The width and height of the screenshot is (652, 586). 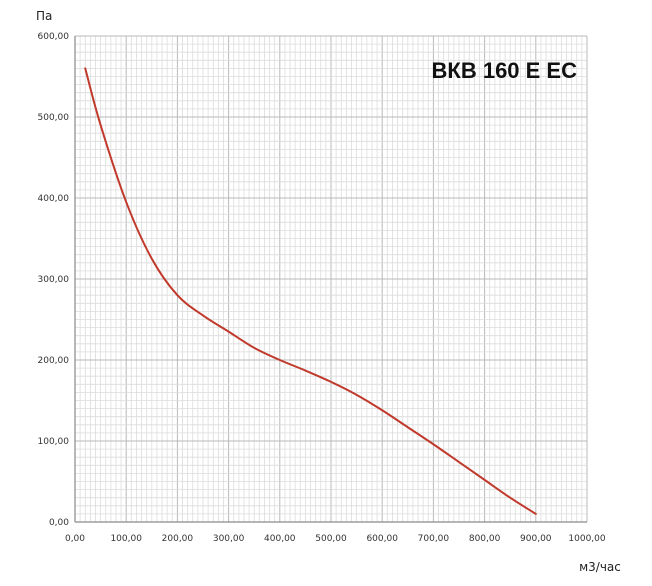 I want to click on y-axis-label: Па, so click(x=44, y=16).